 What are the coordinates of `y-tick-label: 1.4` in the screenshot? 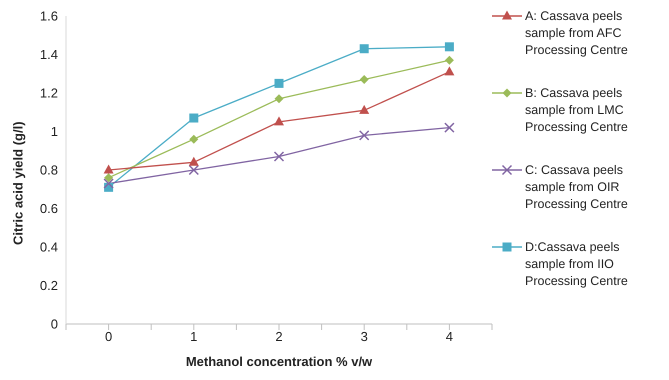 It's located at (49, 54).